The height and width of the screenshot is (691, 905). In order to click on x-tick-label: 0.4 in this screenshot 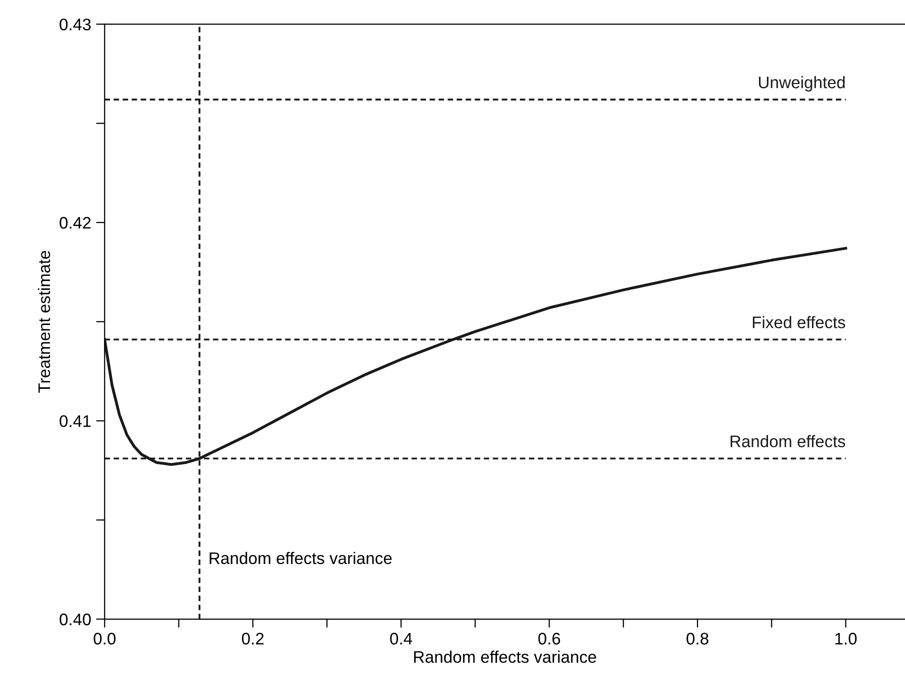, I will do `click(401, 638)`.